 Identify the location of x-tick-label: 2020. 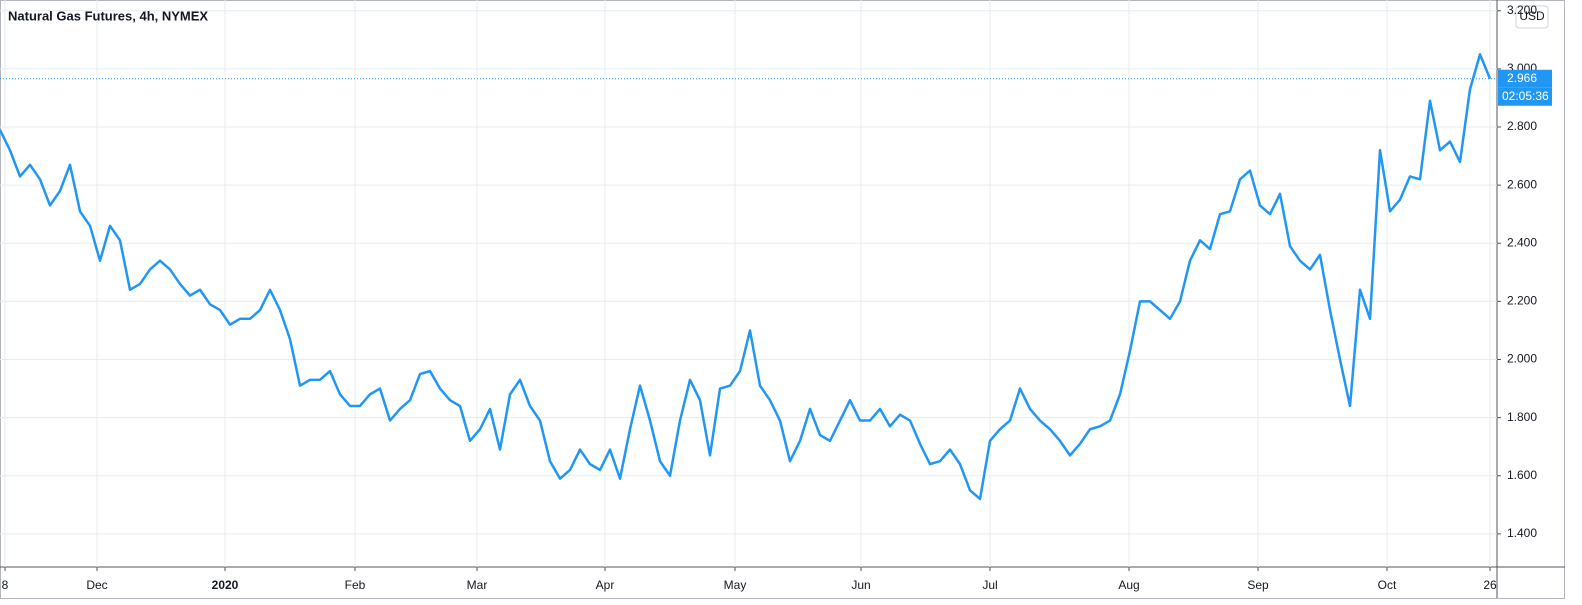
(225, 585).